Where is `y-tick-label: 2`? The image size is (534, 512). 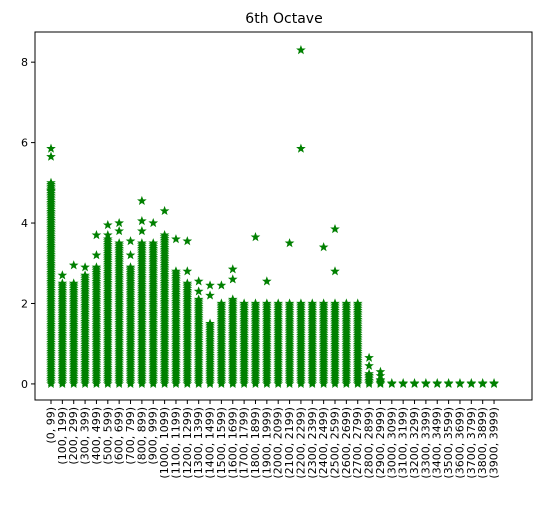
y-tick-label: 2 is located at coordinates (24, 303).